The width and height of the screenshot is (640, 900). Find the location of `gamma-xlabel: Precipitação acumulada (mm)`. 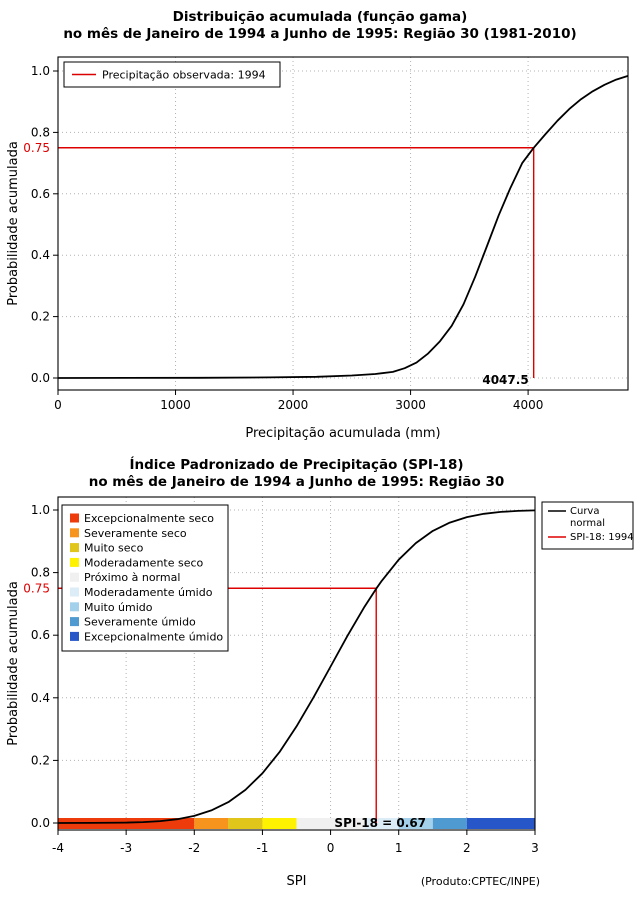

gamma-xlabel: Precipitação acumulada (mm) is located at coordinates (342, 433).